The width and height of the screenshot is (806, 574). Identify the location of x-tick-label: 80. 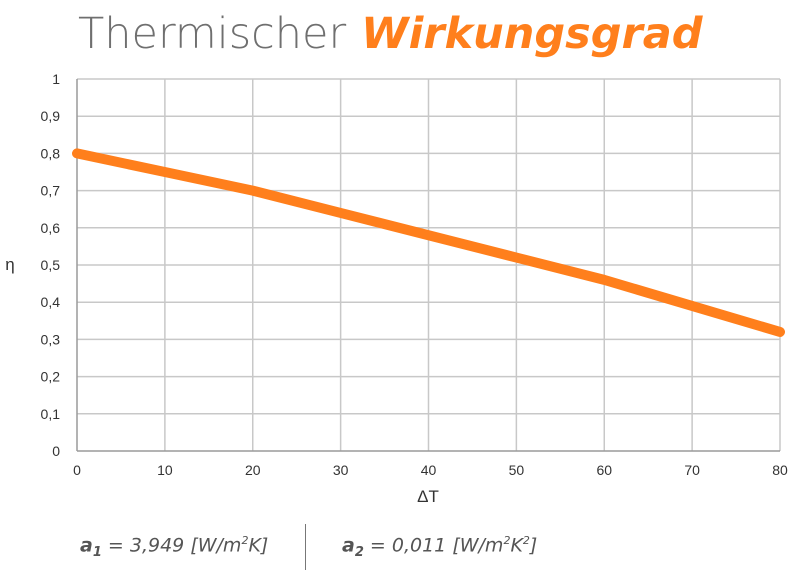
(780, 470).